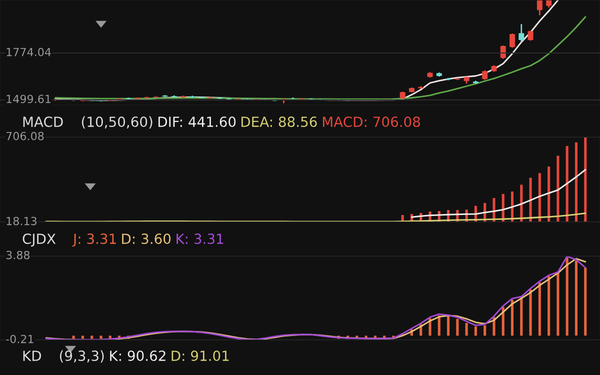 The height and width of the screenshot is (375, 600). Describe the element at coordinates (21, 221) in the screenshot. I see `y-tick-label: 18.13` at that location.